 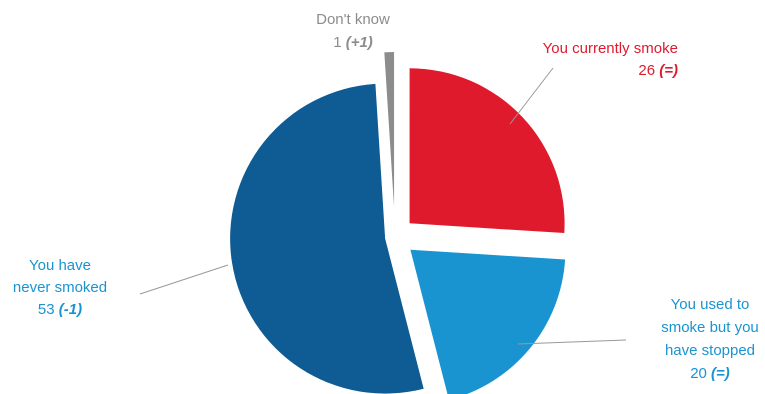 I want to click on slice-value: 53, so click(x=48, y=309).